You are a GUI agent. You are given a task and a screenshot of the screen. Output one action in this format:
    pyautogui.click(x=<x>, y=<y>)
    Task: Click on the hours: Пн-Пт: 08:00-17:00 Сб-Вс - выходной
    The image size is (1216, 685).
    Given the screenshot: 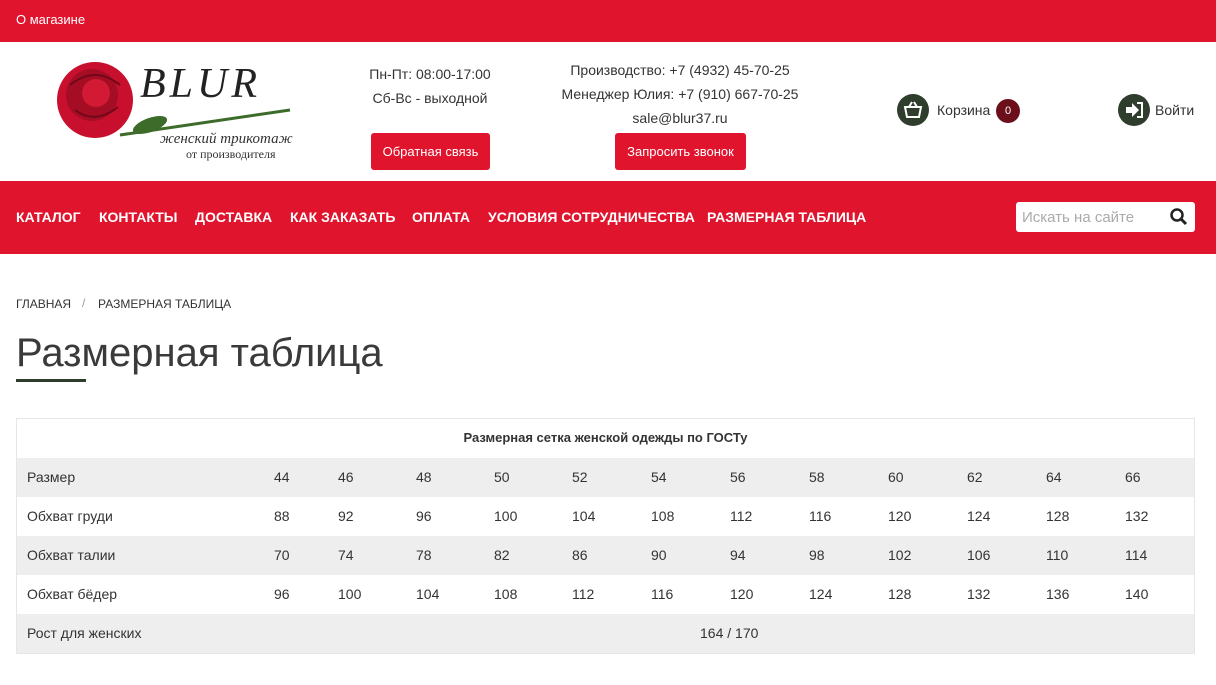 What is the action you would take?
    pyautogui.click(x=430, y=86)
    